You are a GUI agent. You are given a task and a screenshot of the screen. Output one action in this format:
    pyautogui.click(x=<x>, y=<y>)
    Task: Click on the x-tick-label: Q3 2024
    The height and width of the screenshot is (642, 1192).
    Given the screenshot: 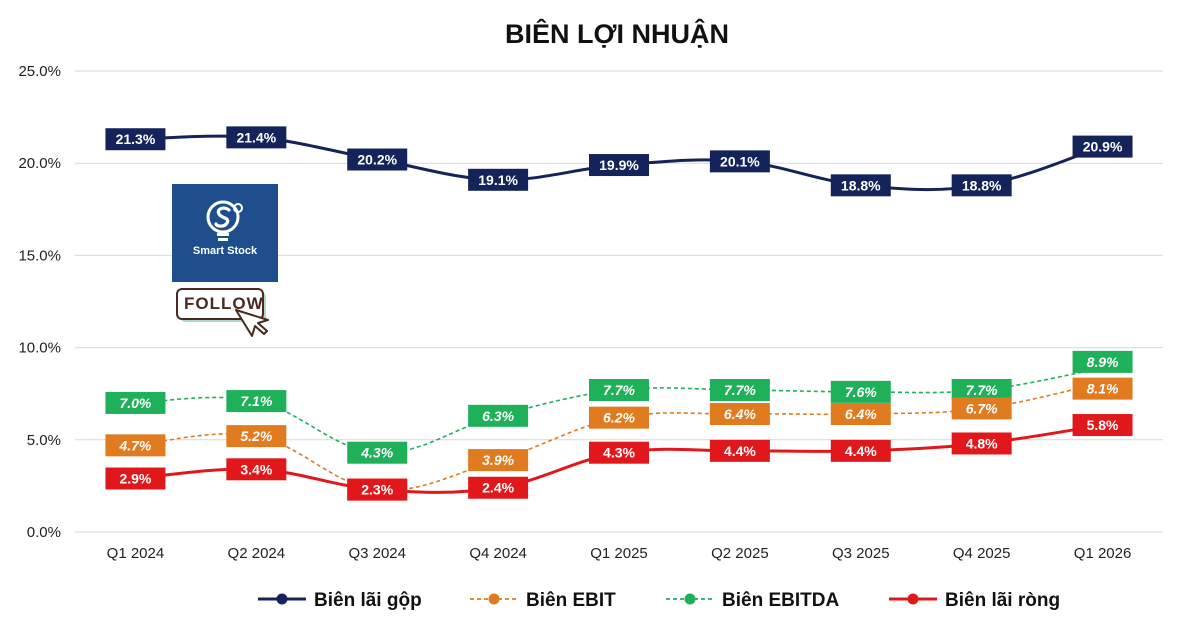 What is the action you would take?
    pyautogui.click(x=377, y=553)
    